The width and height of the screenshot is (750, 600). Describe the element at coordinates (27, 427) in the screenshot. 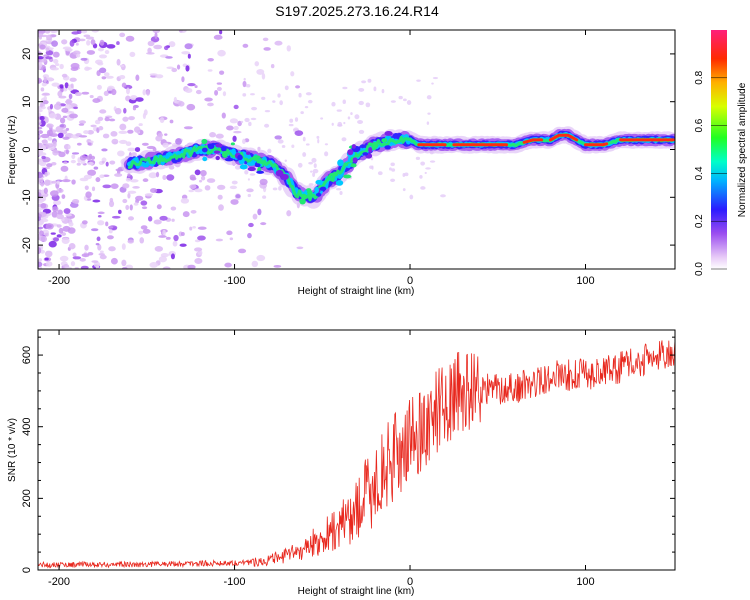

I see `snr-y-tick-label: 400` at that location.